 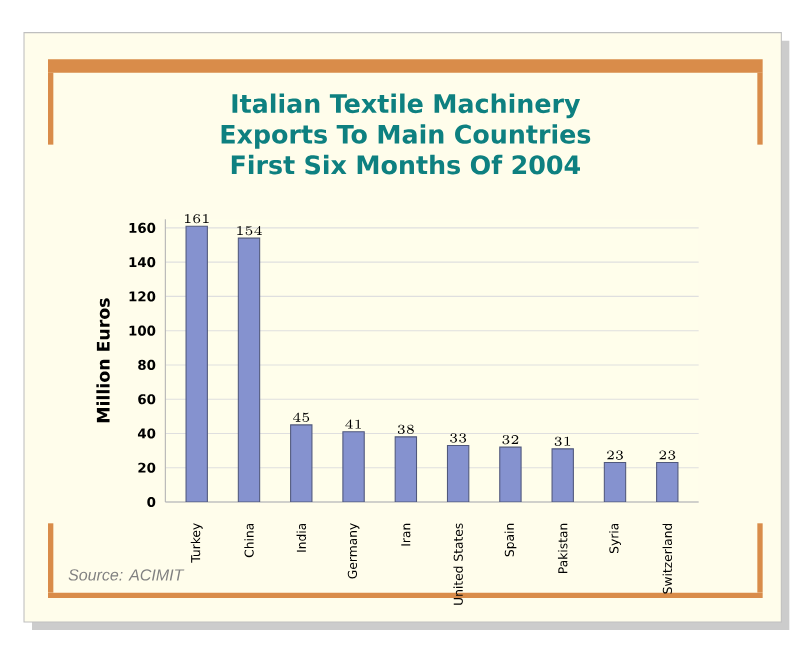 What do you see at coordinates (126, 575) in the screenshot?
I see `source-note: Source: ACIMIT` at bounding box center [126, 575].